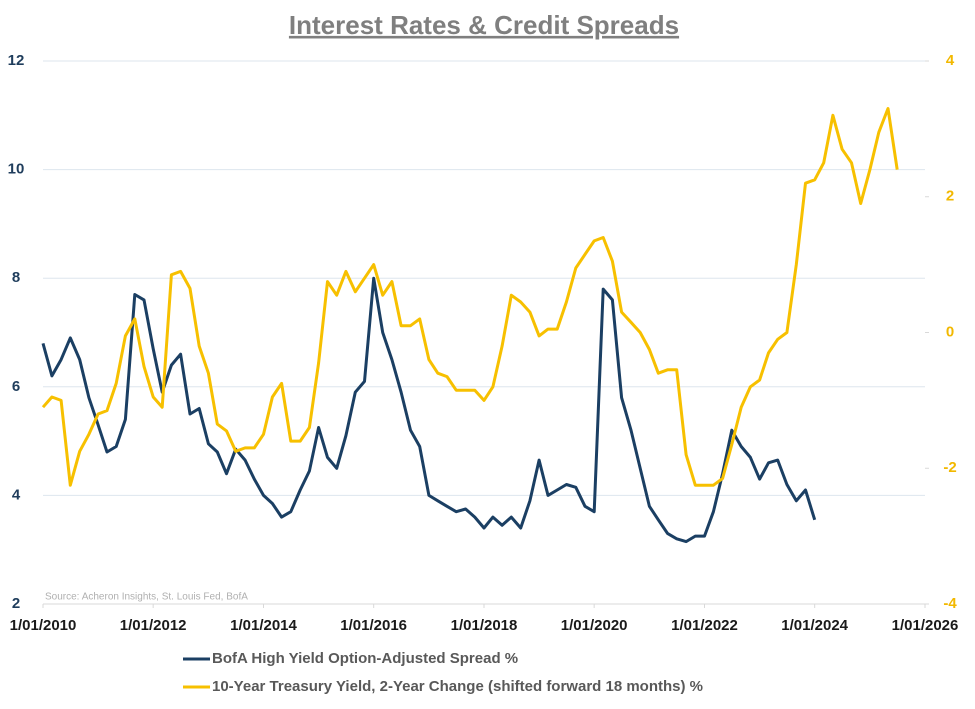 The height and width of the screenshot is (709, 975). Describe the element at coordinates (950, 331) in the screenshot. I see `y2-tick-label: 0` at that location.